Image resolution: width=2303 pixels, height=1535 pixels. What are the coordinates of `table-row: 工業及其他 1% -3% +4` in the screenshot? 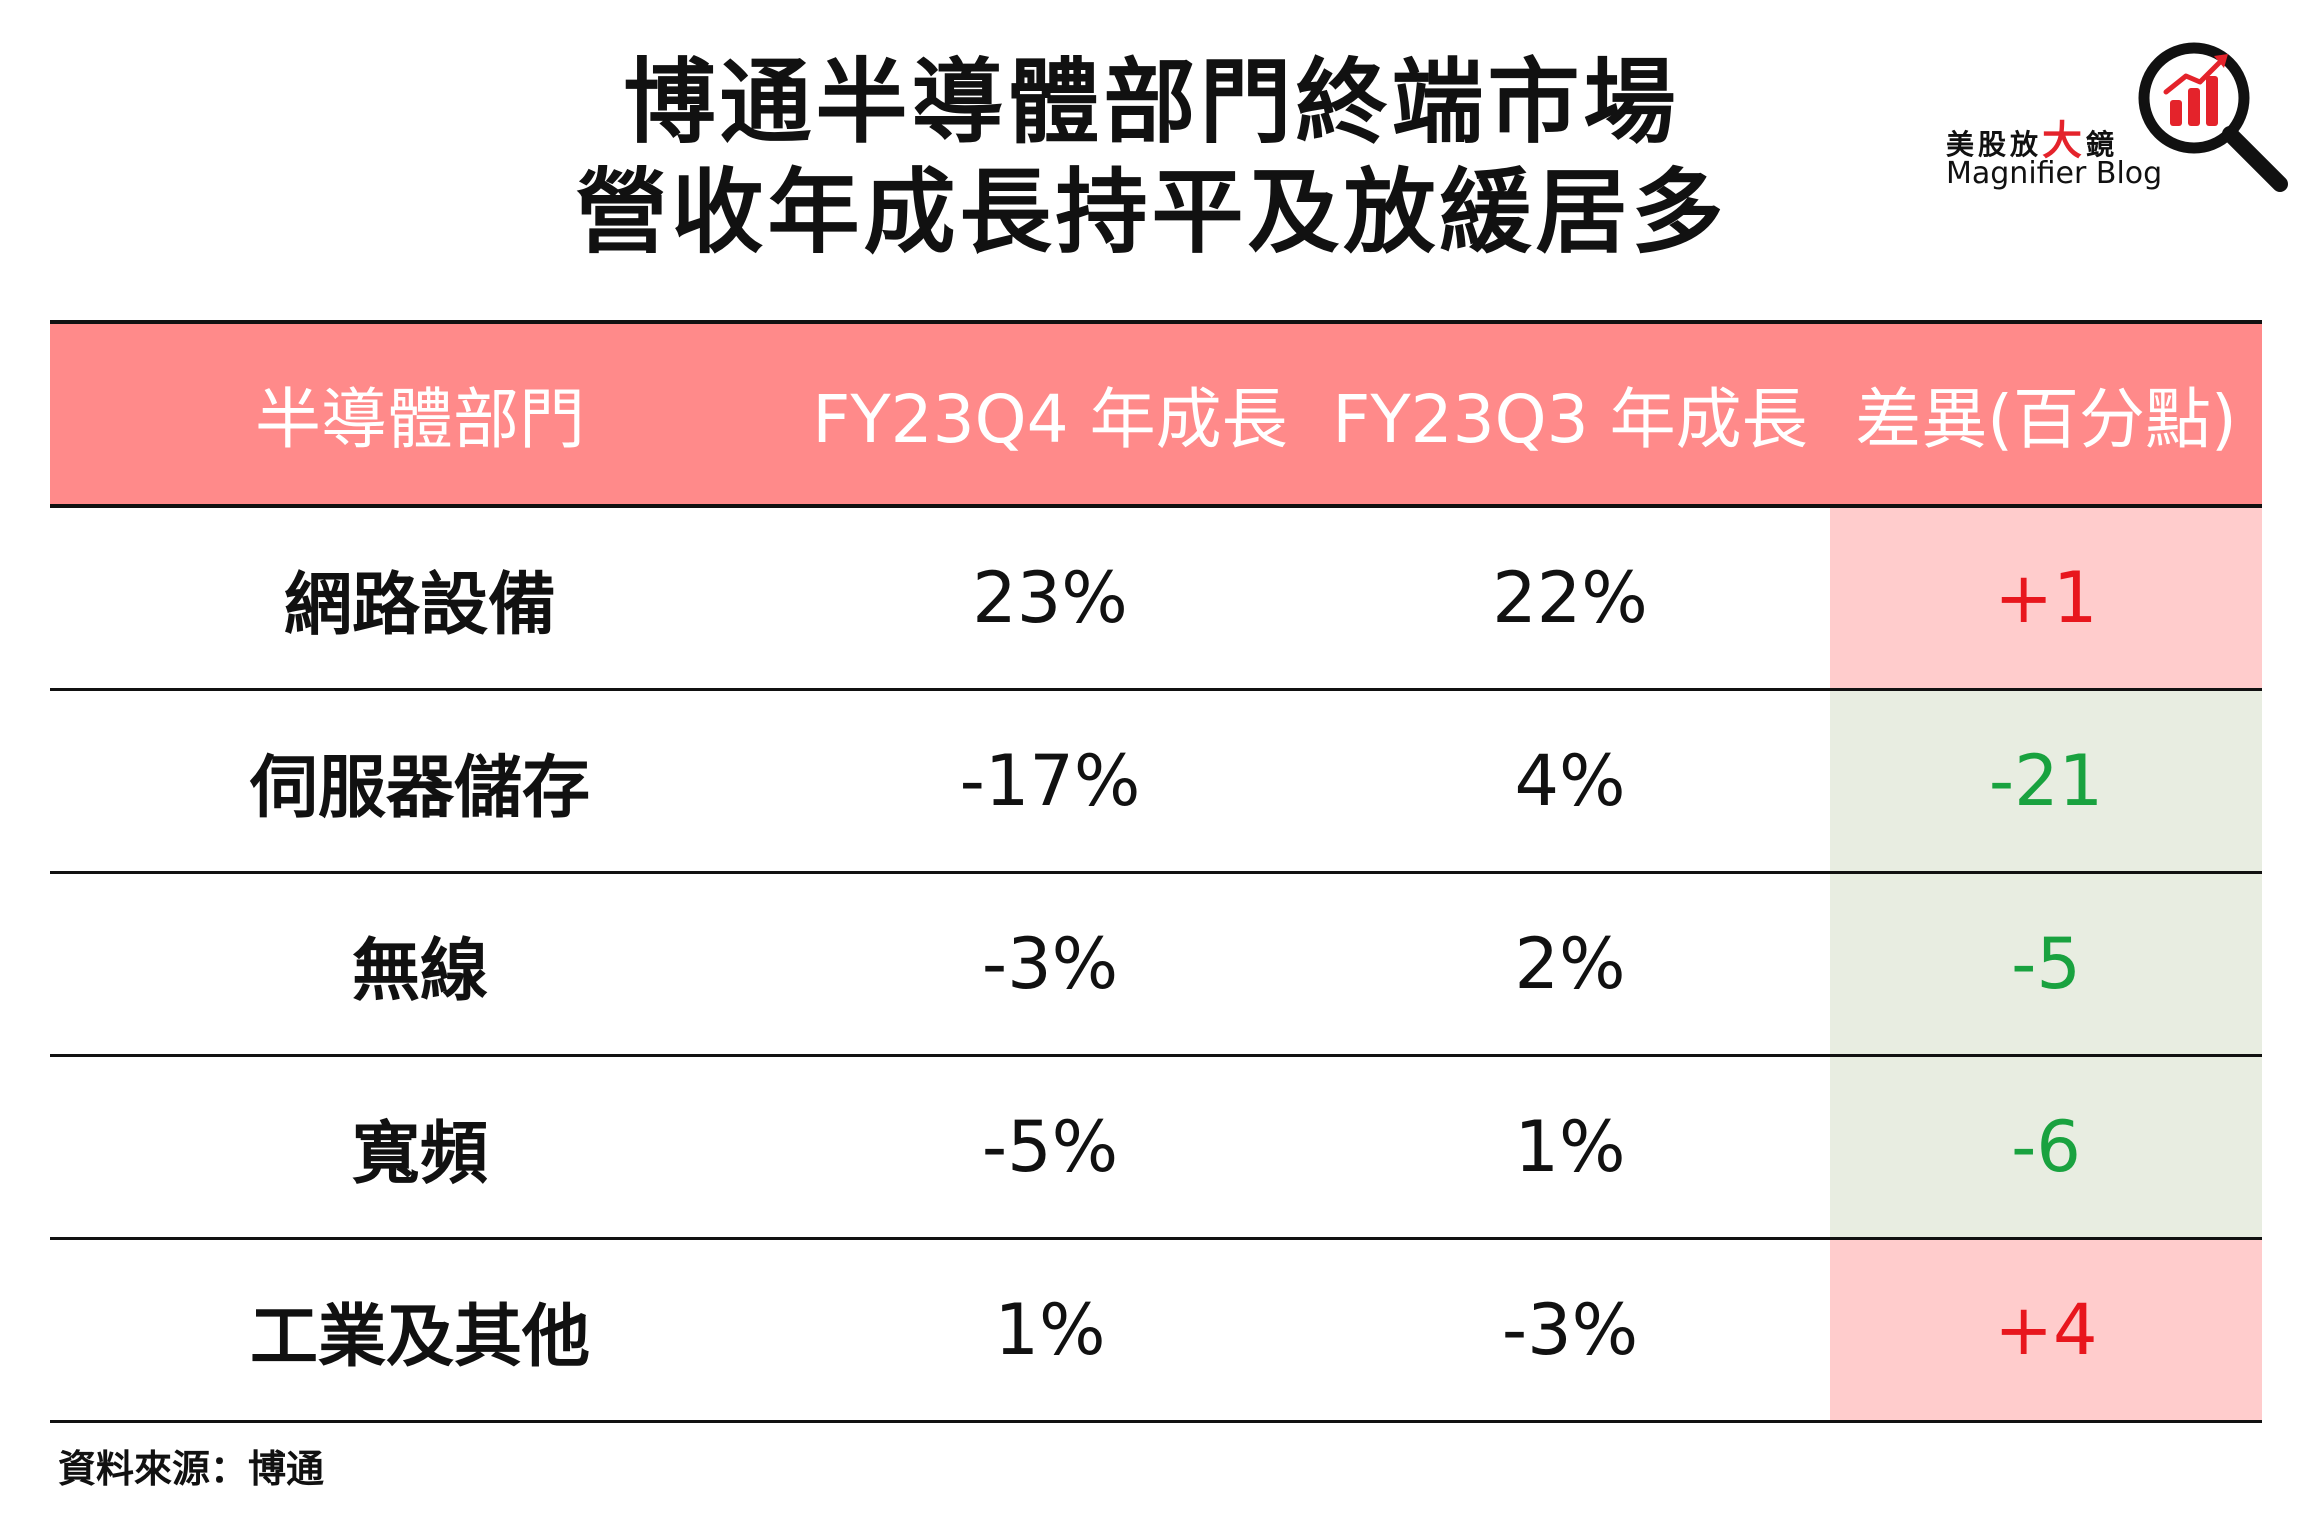 It's located at (1156, 1330).